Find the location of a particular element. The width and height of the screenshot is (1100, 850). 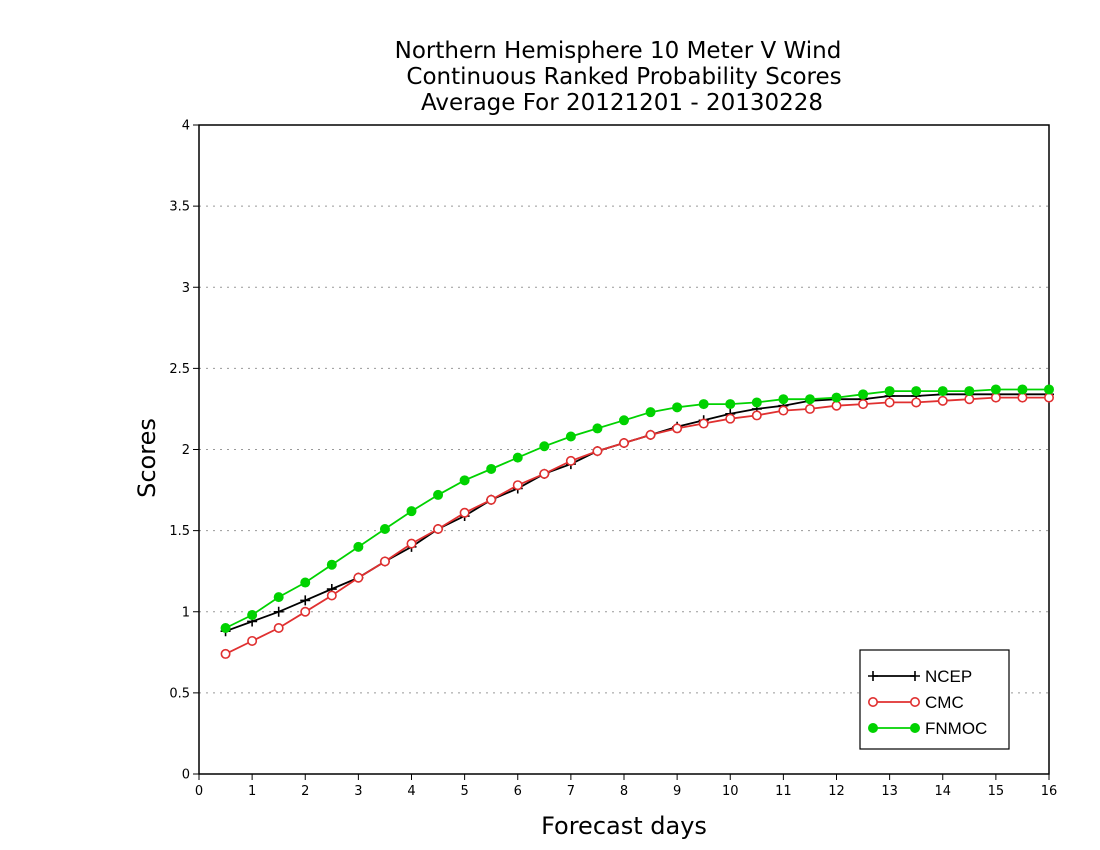

y-tick-label: 2.5 is located at coordinates (179, 369).